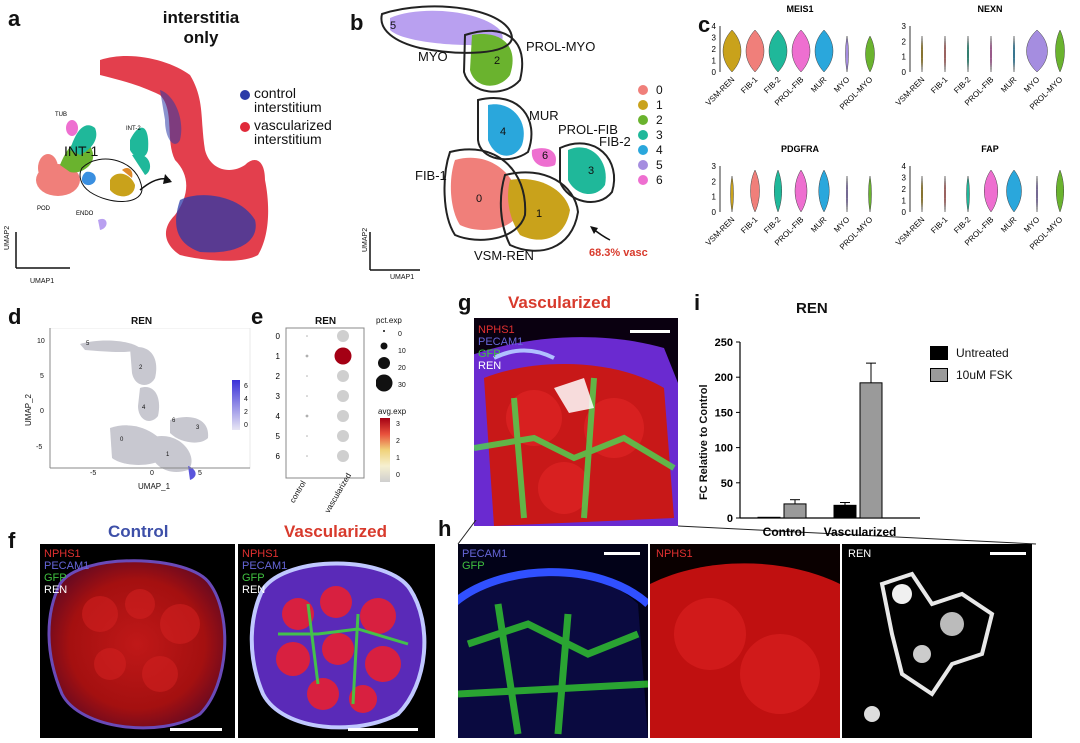 The height and width of the screenshot is (743, 1080). Describe the element at coordinates (201, 37) in the screenshot. I see `panel-a-title-line2: only` at that location.